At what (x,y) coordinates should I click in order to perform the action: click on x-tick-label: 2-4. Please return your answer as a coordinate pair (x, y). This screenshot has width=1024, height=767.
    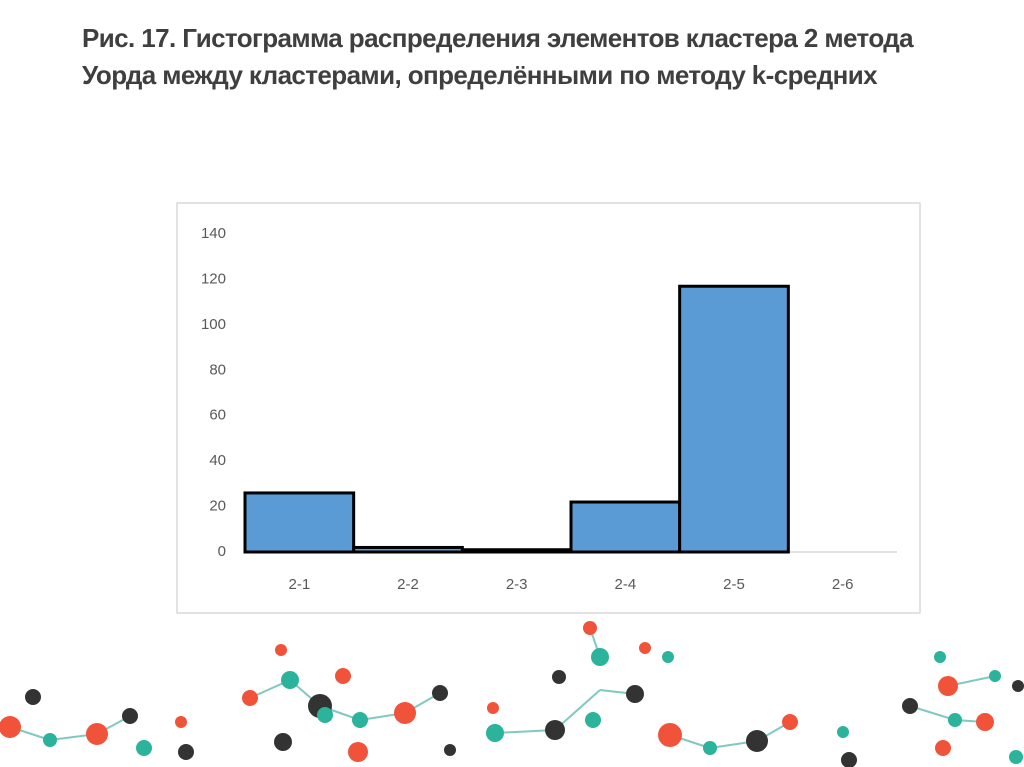
    Looking at the image, I should click on (625, 584).